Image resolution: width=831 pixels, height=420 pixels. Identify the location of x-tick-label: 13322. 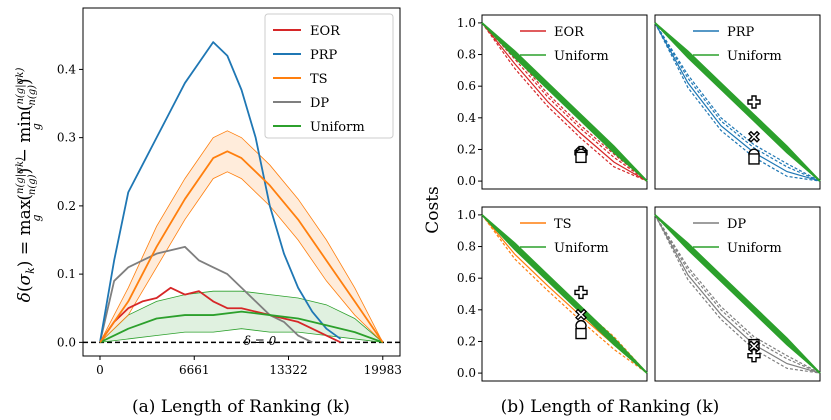
(288, 370).